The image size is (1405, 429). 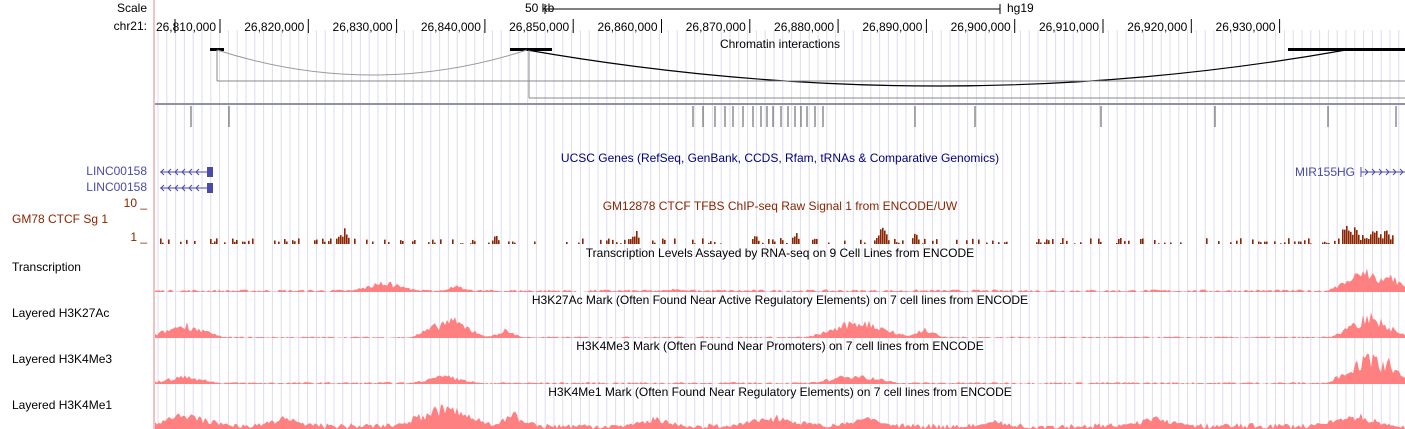 I want to click on ruler-position-label: 26,810,000, so click(x=186, y=27).